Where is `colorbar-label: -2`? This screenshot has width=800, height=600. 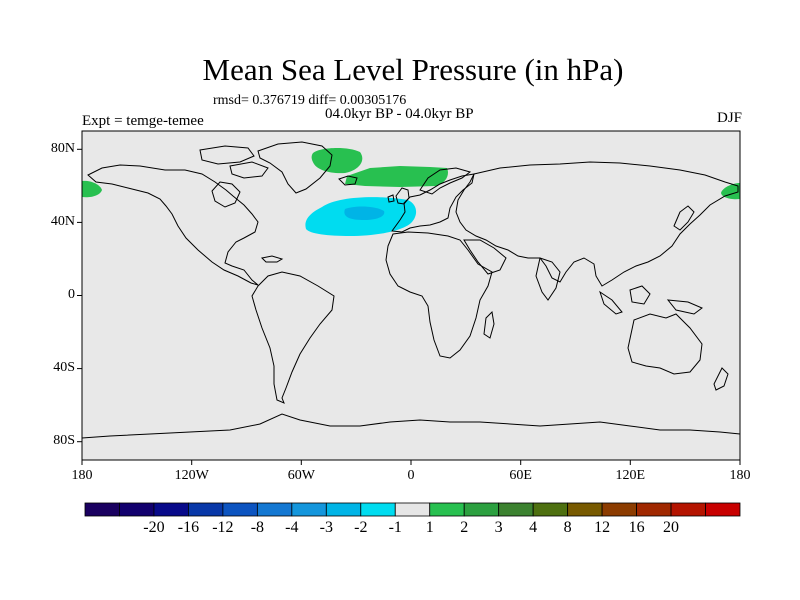
colorbar-label: -2 is located at coordinates (361, 527).